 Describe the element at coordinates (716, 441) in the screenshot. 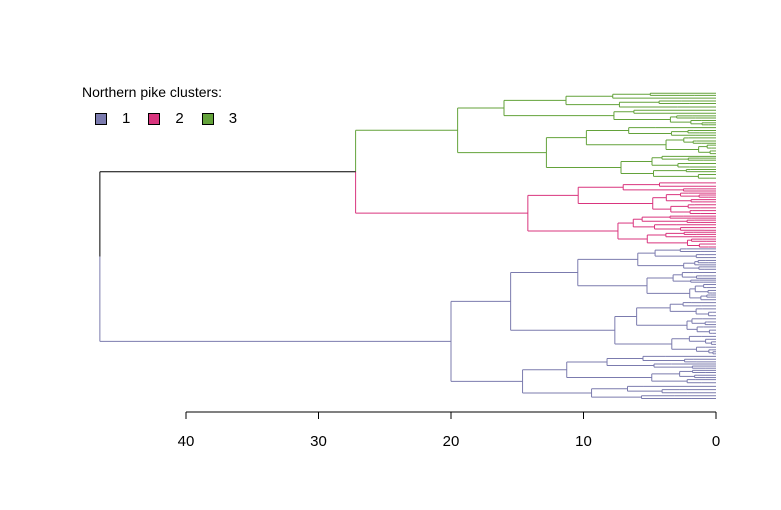

I see `x-tick-label-0: 0` at that location.